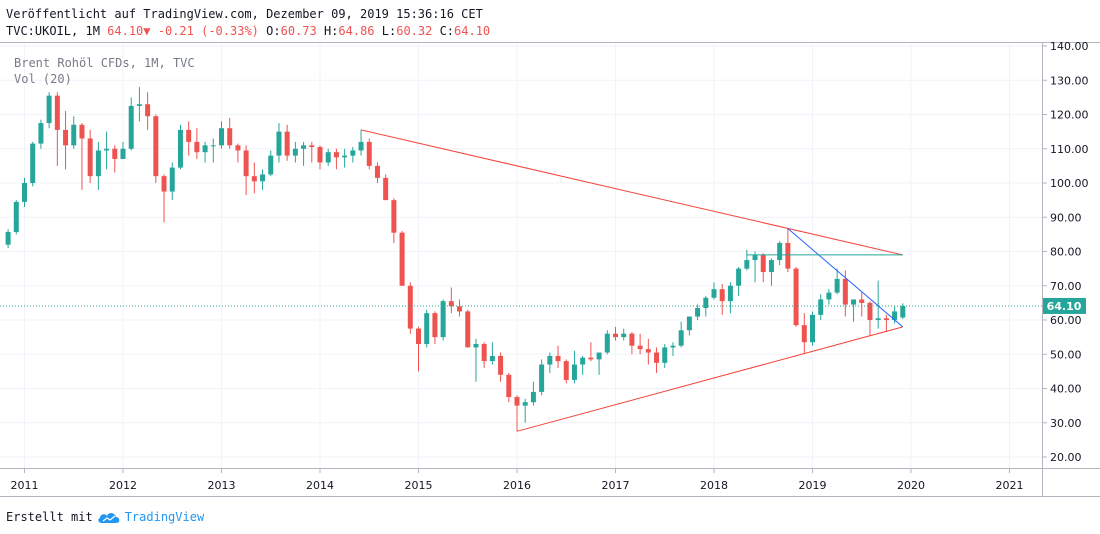 The height and width of the screenshot is (534, 1100). I want to click on symbol-label: TVC:UKOIL, 1M, so click(53, 31).